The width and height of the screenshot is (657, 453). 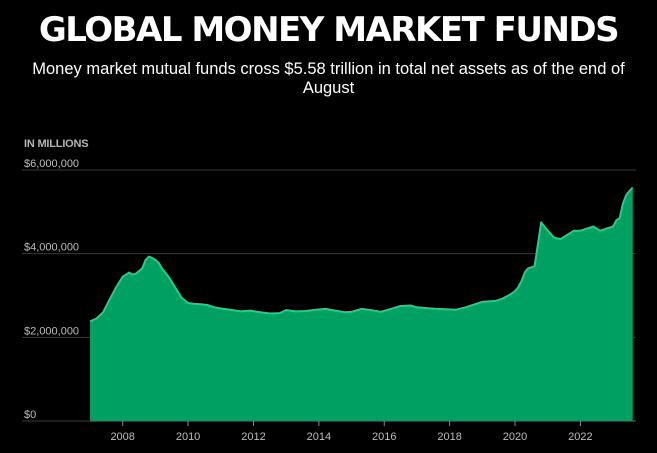 I want to click on chart-title: GLOBAL MONEY MARKET FUNDS, so click(x=329, y=30).